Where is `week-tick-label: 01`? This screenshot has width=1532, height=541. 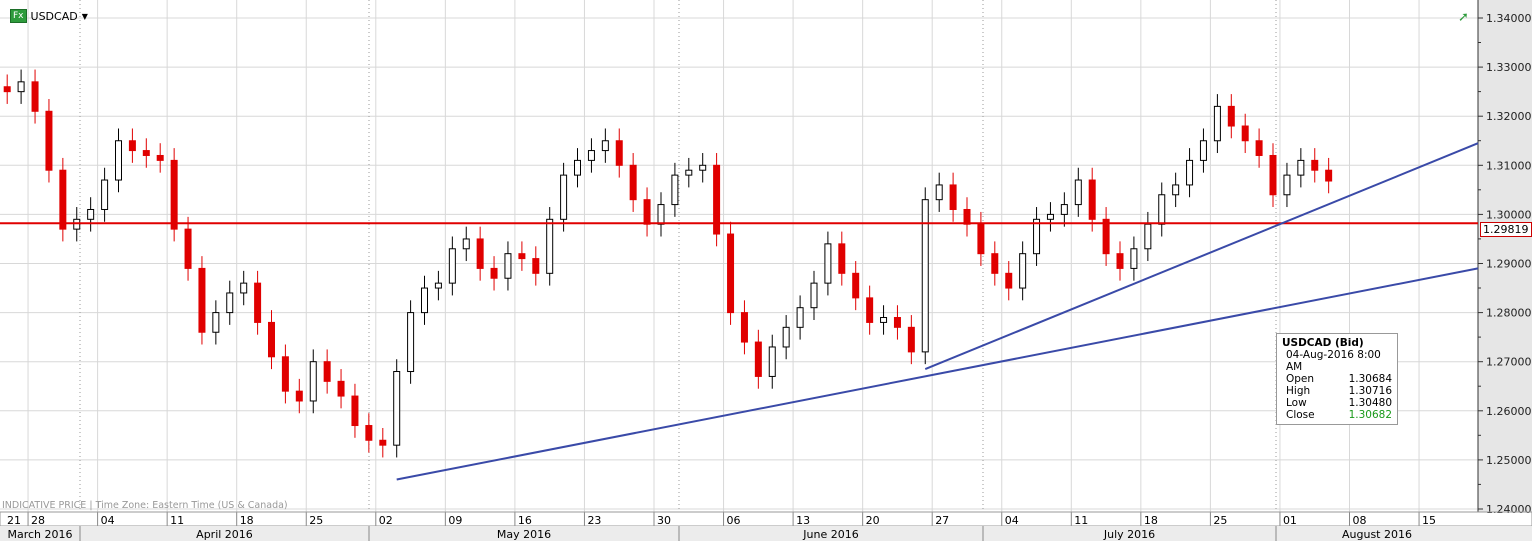 week-tick-label: 01 is located at coordinates (1290, 520).